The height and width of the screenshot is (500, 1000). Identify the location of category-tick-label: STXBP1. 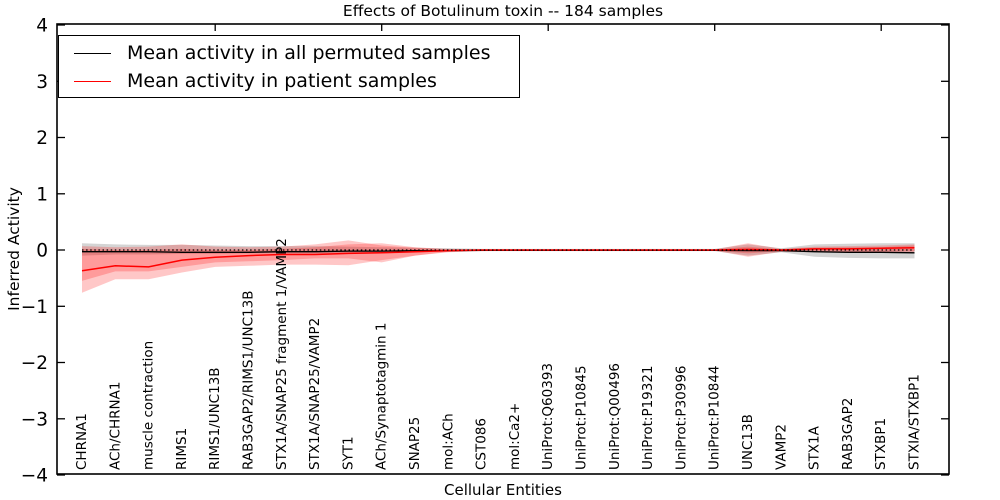
(881, 444).